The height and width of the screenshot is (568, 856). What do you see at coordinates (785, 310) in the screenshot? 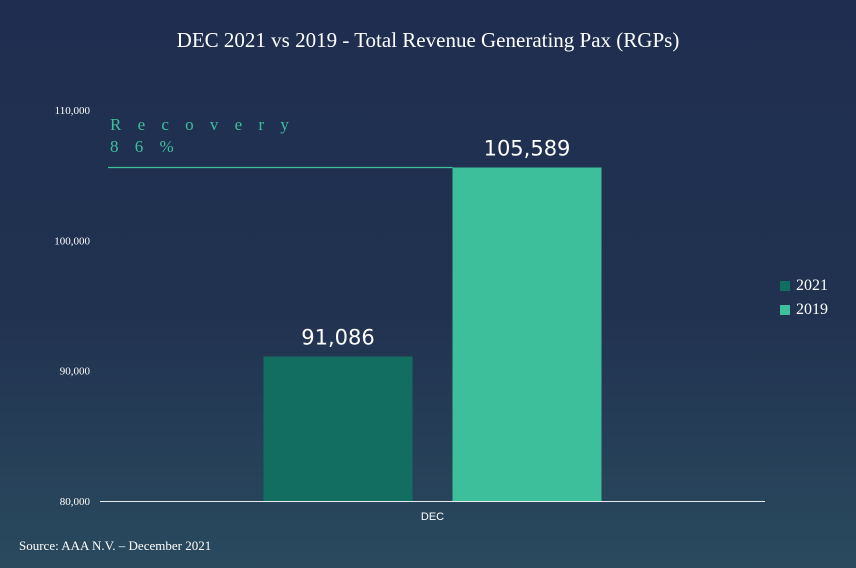
I see `legend-swatch-2019` at bounding box center [785, 310].